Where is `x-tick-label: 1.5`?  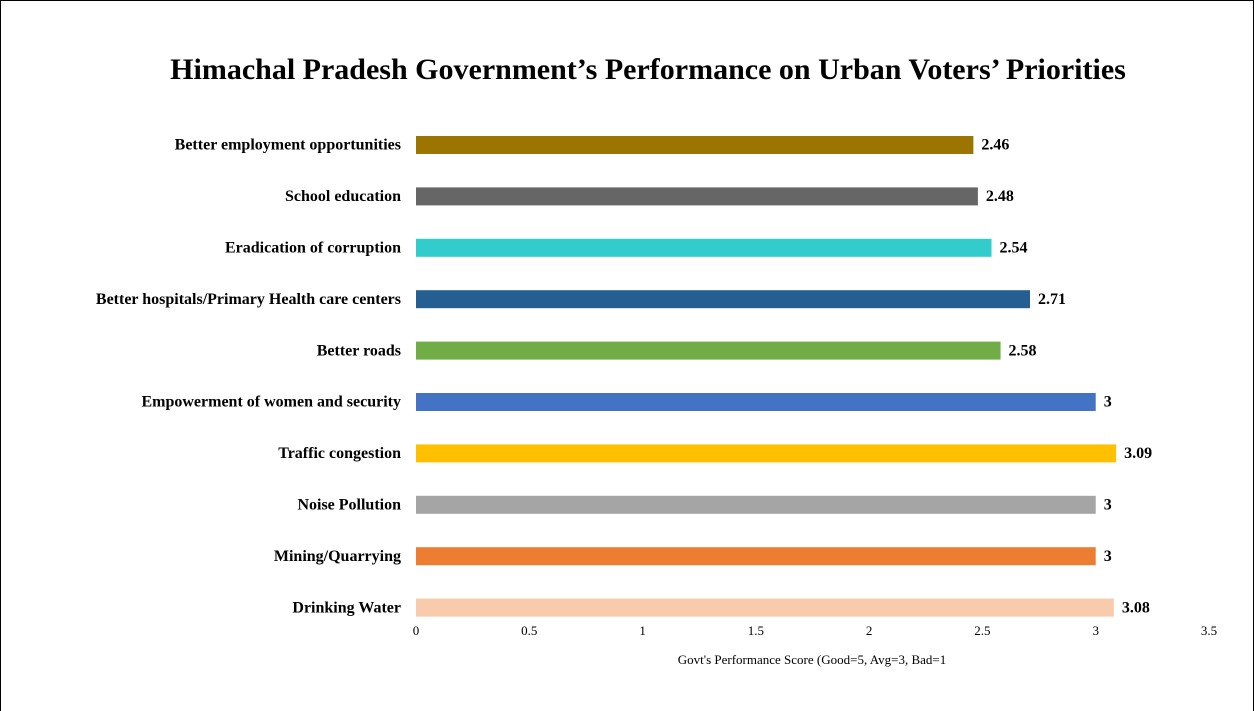 x-tick-label: 1.5 is located at coordinates (756, 630).